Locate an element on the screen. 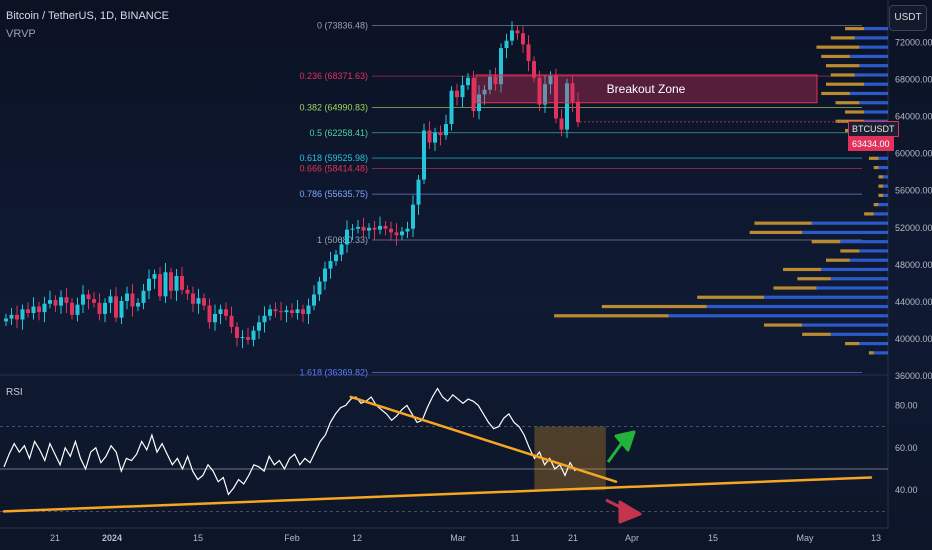 This screenshot has height=550, width=932. fib-level-label: 0.382 (64990.83) is located at coordinates (333, 107).